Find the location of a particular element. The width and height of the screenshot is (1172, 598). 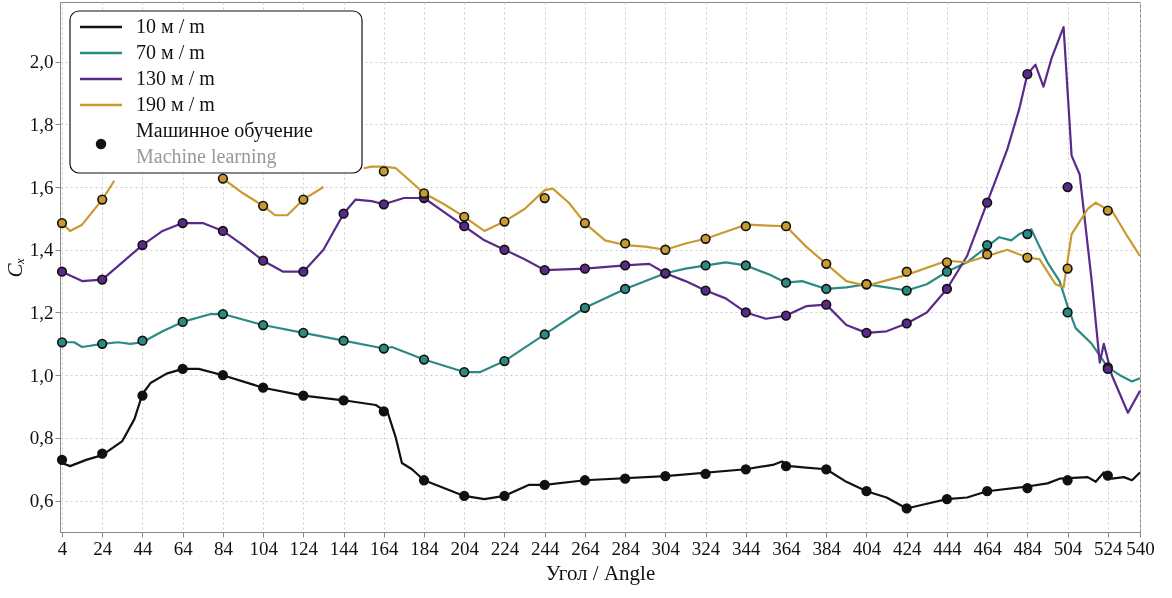

legend-label: Машинное обучение Machine learning is located at coordinates (225, 143).